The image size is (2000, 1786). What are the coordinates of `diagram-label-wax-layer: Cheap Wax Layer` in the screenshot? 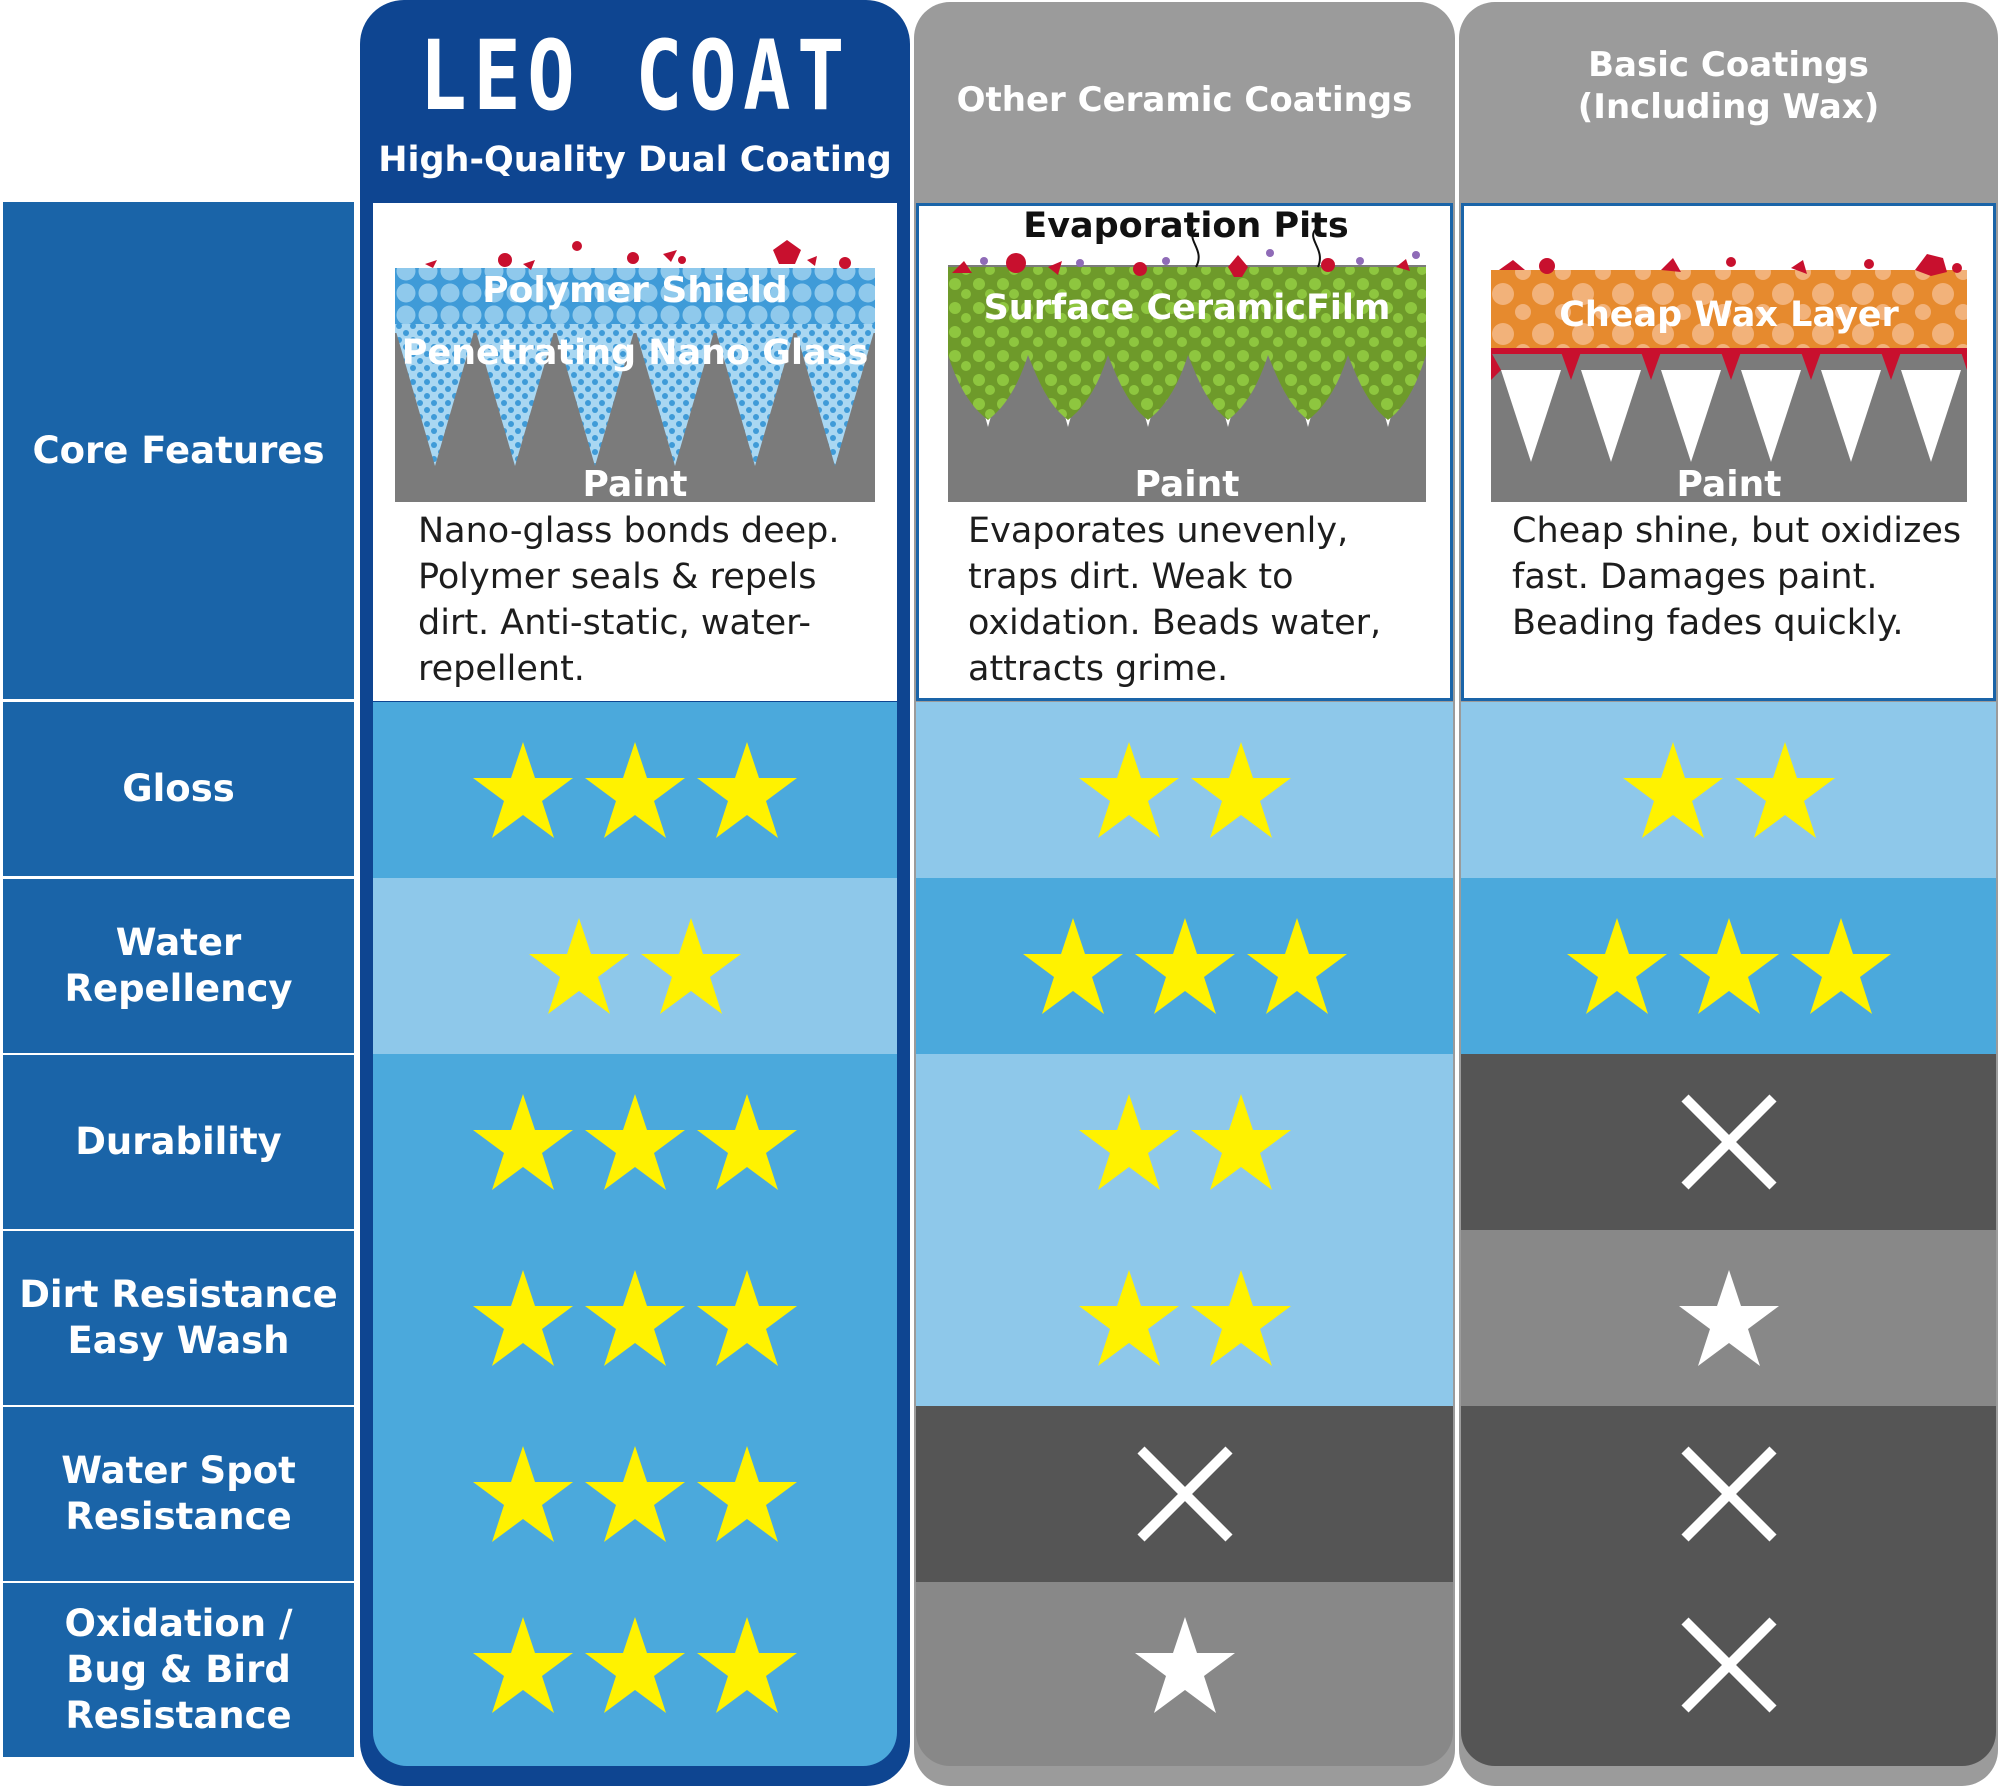 It's located at (1729, 315).